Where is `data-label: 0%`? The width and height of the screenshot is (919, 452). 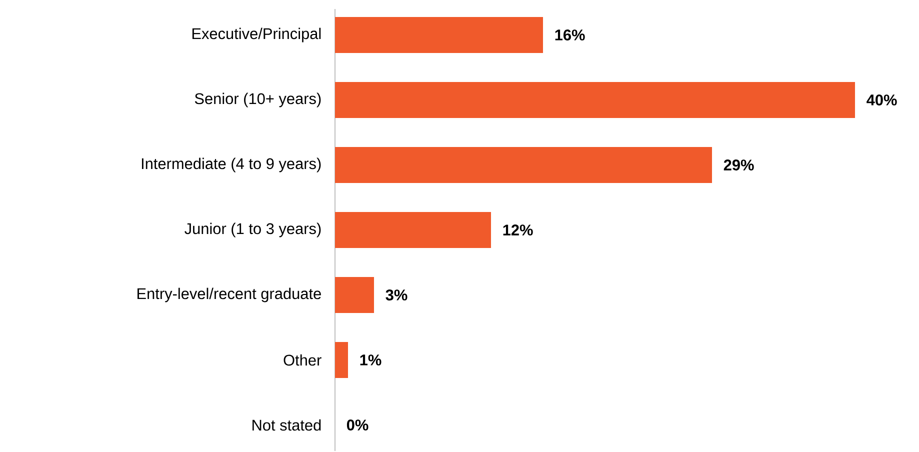
data-label: 0% is located at coordinates (357, 425).